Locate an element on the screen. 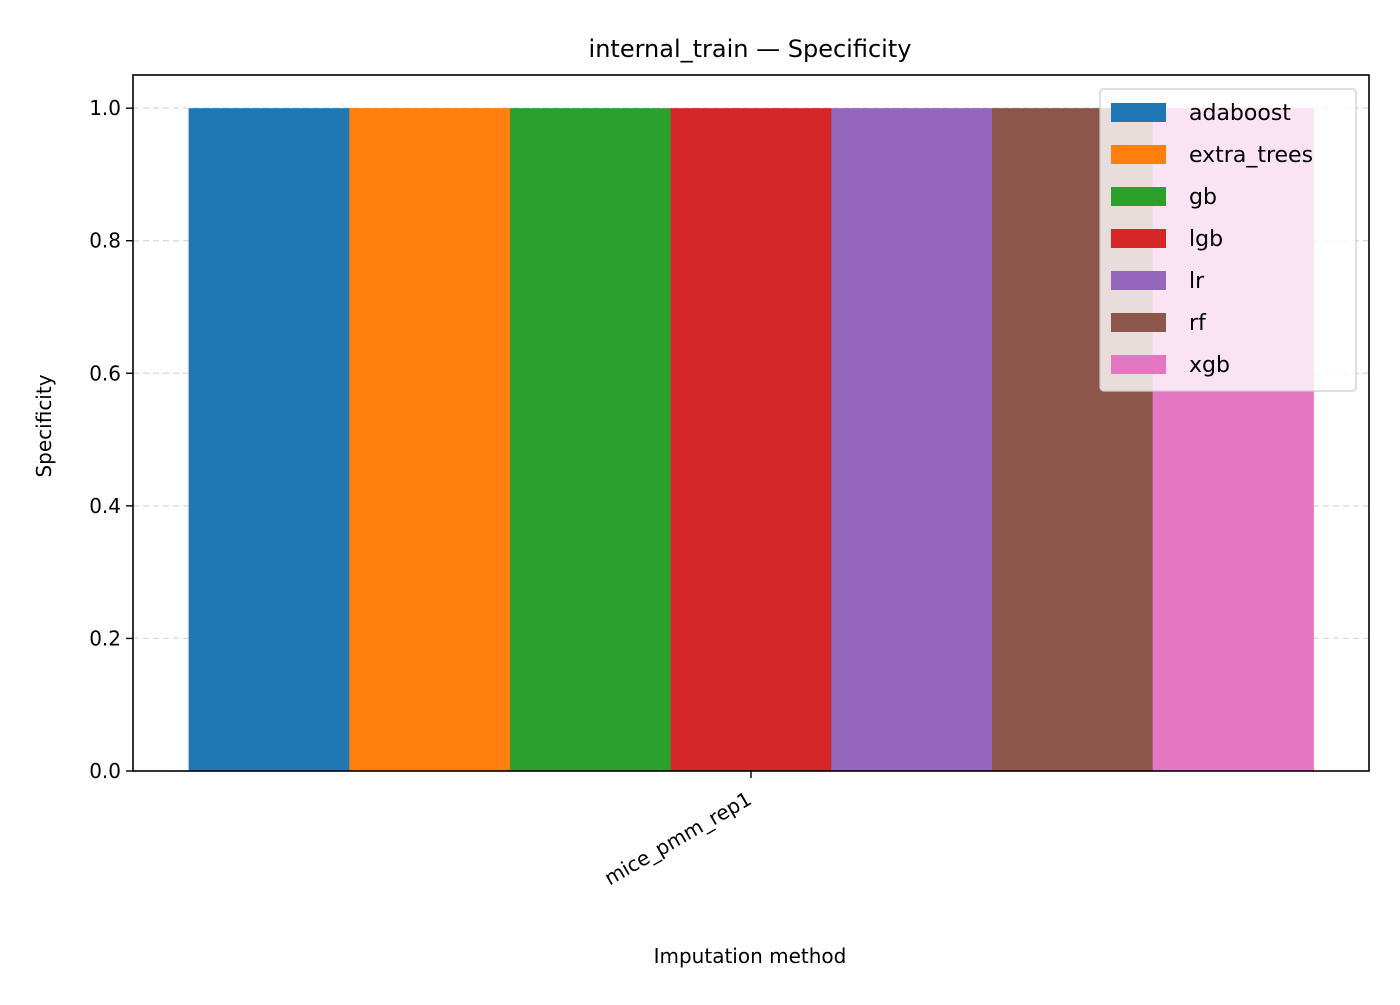 Image resolution: width=1400 pixels, height=1005 pixels. chart-title: internal_train — Specificity is located at coordinates (750, 49).